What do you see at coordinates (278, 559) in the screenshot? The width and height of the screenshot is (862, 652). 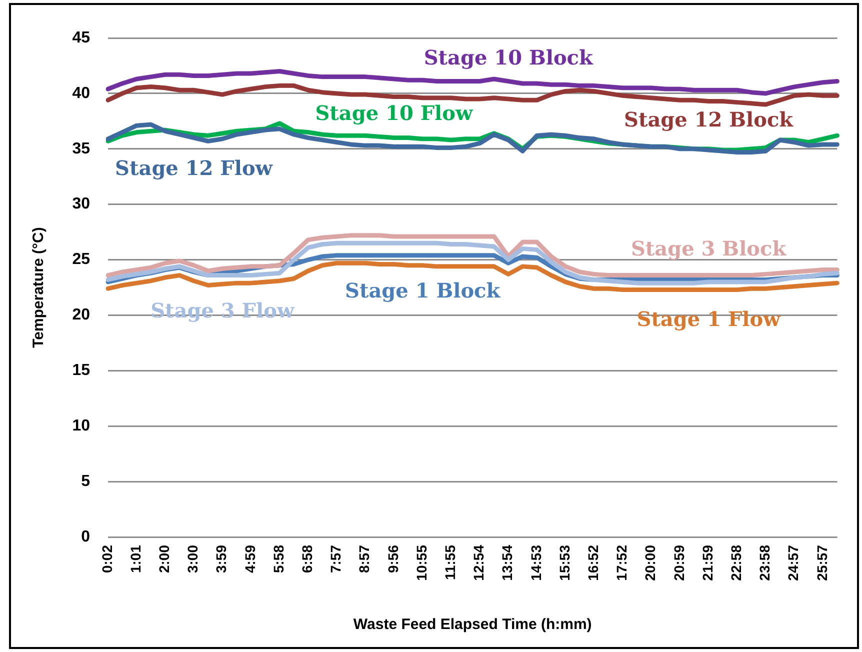 I see `x-tick-label: 5:58` at bounding box center [278, 559].